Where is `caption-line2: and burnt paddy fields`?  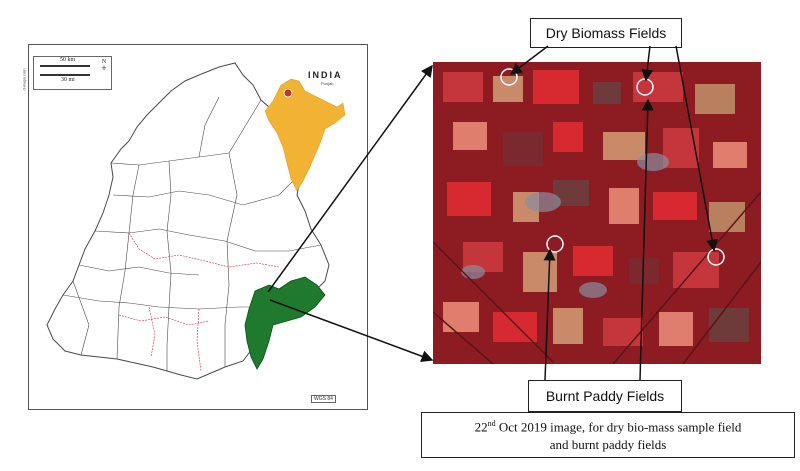
caption-line2: and burnt paddy fields is located at coordinates (608, 445).